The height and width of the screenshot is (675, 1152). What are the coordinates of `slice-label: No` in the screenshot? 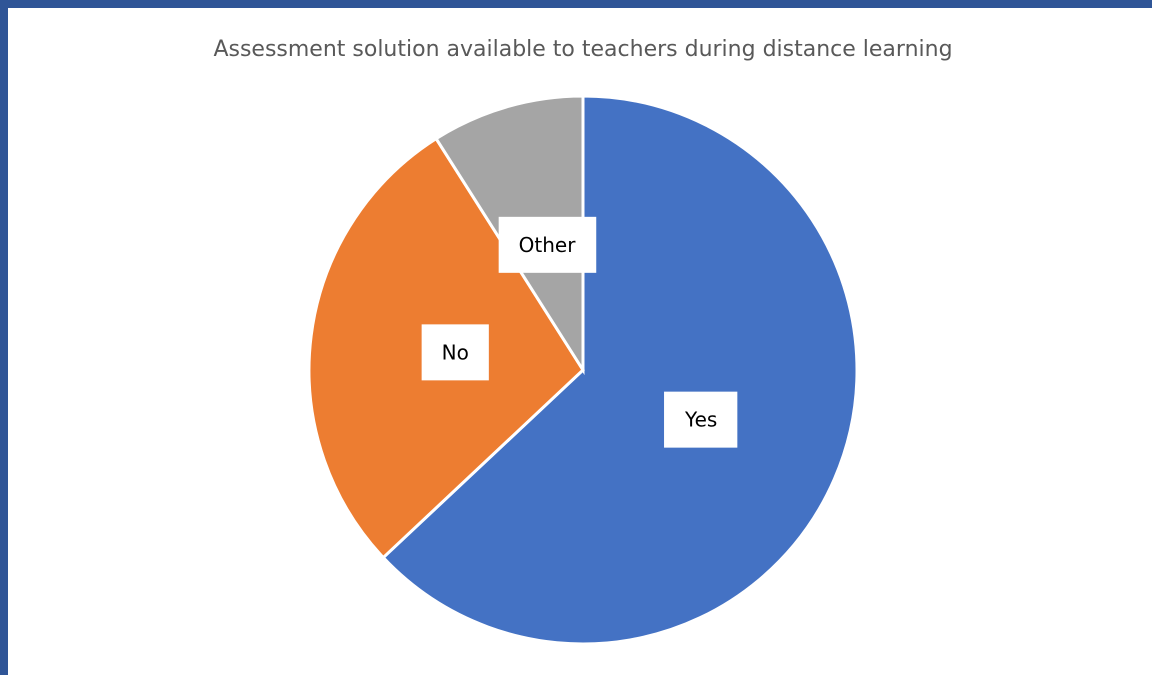 It's located at (455, 352).